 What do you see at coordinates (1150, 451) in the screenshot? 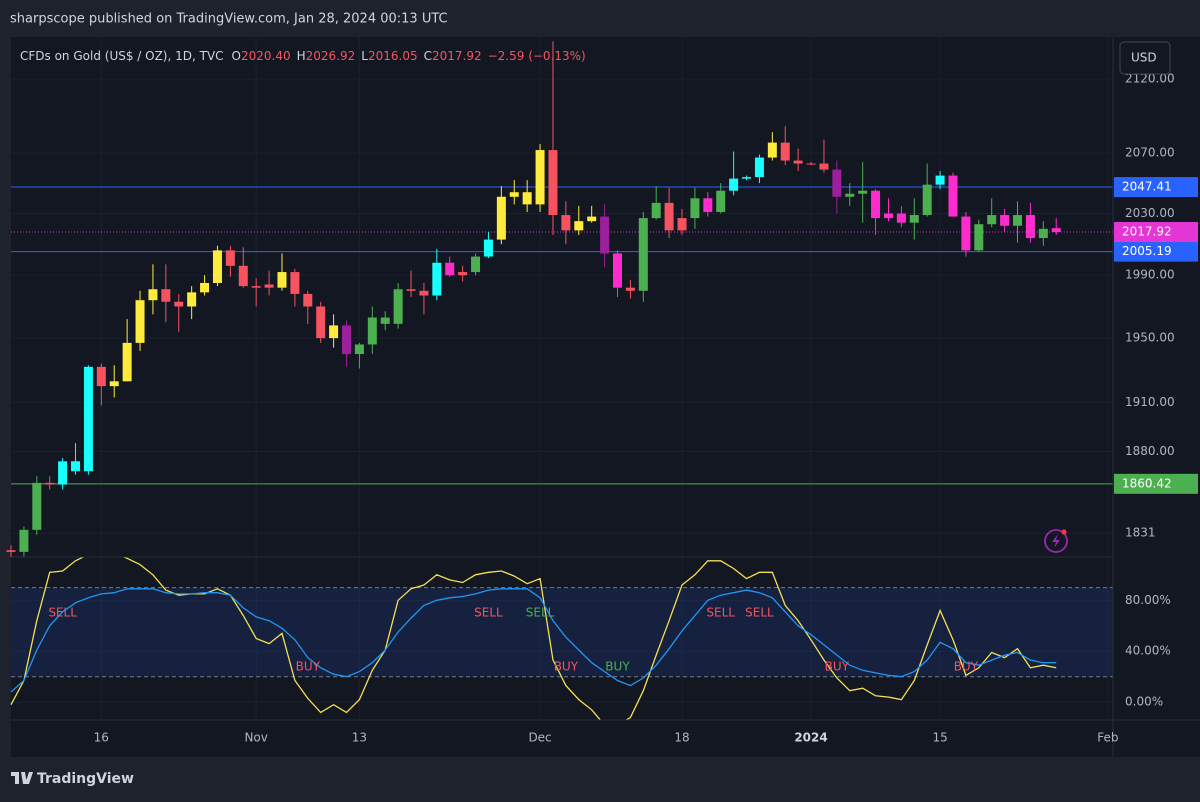
I see `y-tick-label: 1880.00` at bounding box center [1150, 451].